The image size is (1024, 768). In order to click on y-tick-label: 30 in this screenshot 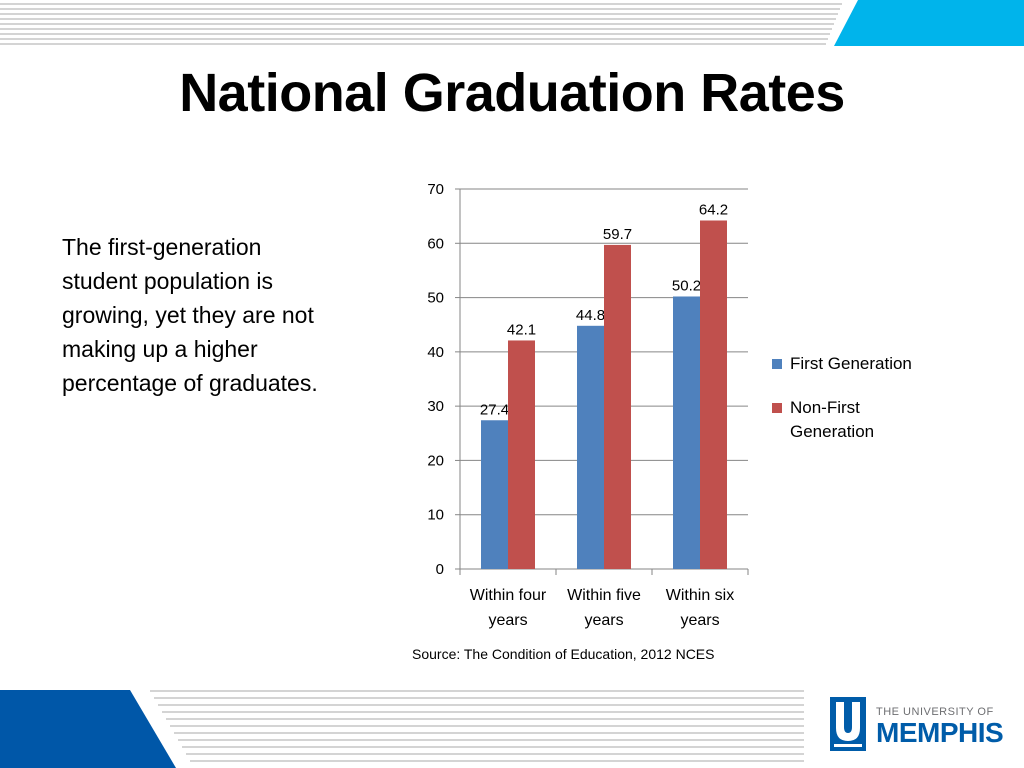, I will do `click(435, 406)`.